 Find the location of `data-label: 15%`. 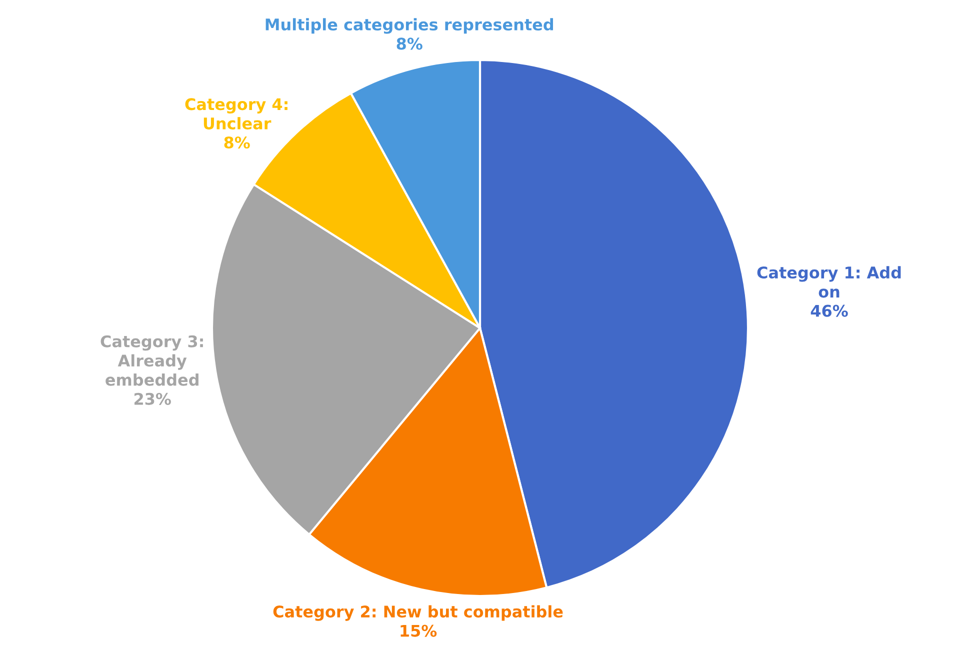

data-label: 15% is located at coordinates (418, 630).